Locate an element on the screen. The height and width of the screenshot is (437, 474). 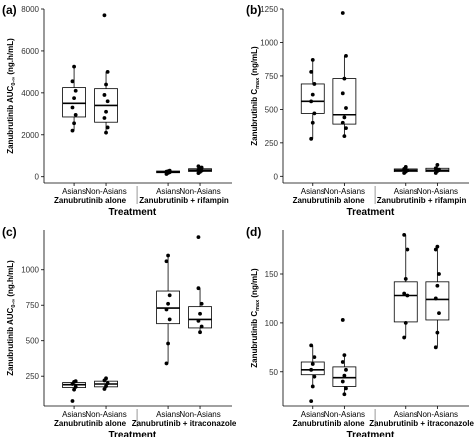
group-label: Zanubrutinib + rifampin is located at coordinates (422, 200).